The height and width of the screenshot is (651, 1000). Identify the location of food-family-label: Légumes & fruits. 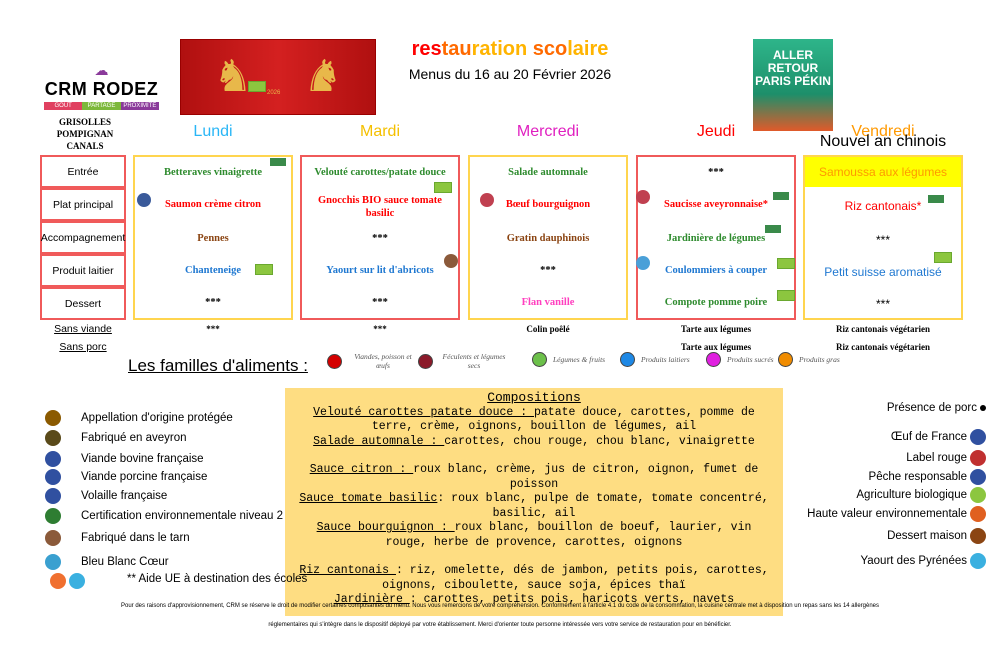
(579, 359).